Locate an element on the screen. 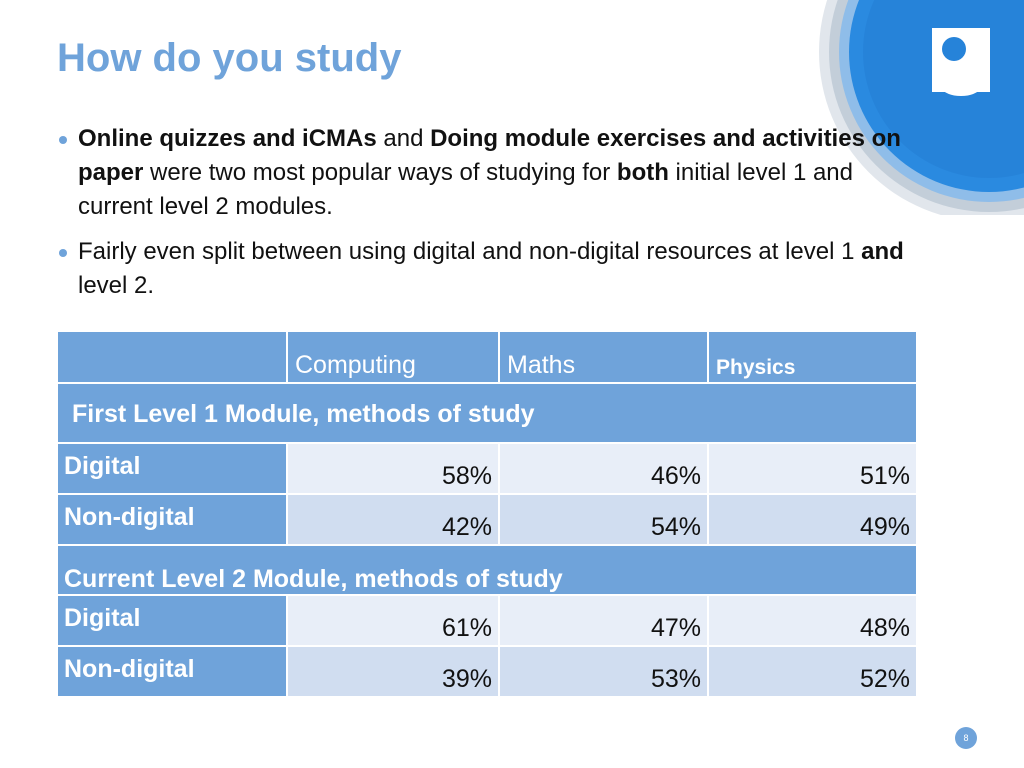 Image resolution: width=1024 pixels, height=768 pixels. column-header-physics: Physics is located at coordinates (812, 357).